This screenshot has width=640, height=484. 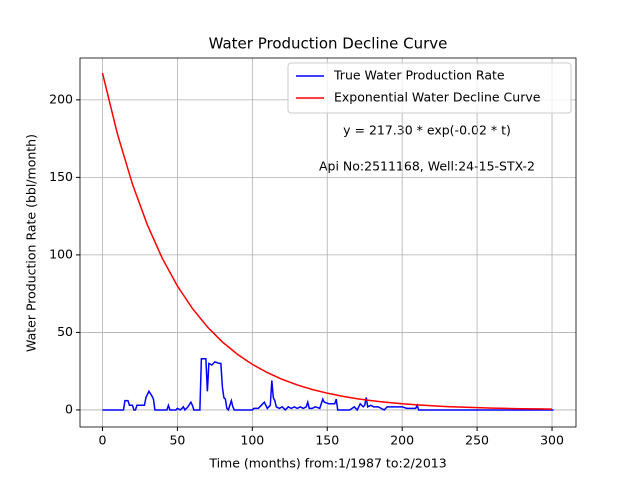 What do you see at coordinates (427, 130) in the screenshot?
I see `annotation: y = 217.30 * exp(-0.02 * t)` at bounding box center [427, 130].